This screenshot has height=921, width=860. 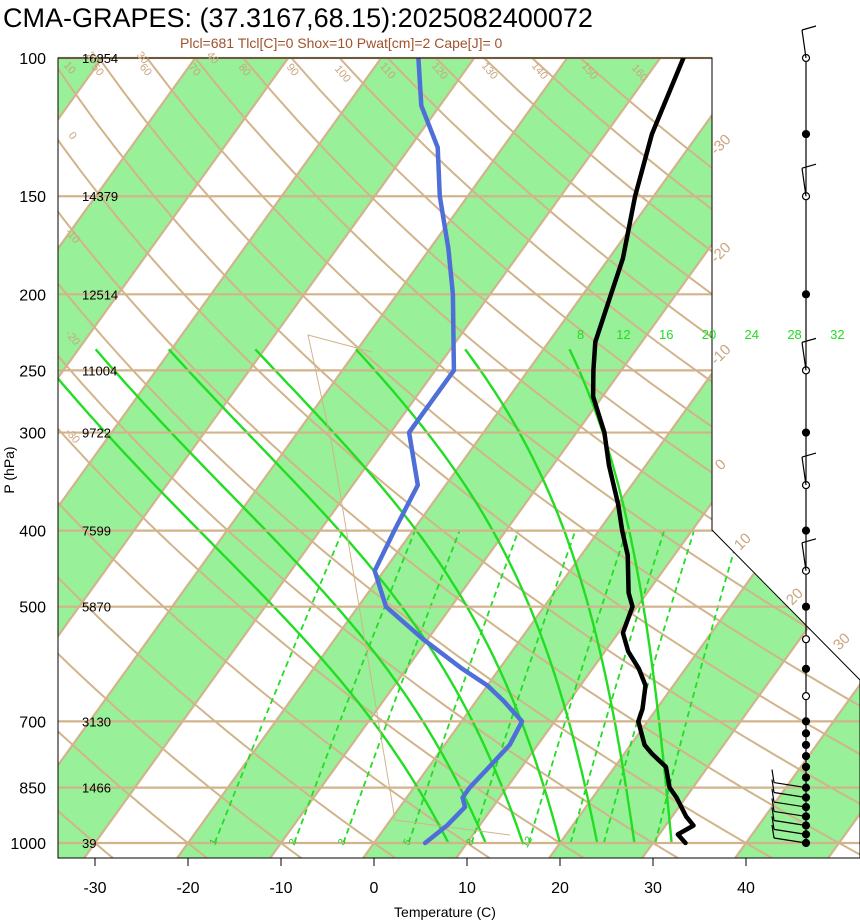 I want to click on height-label: 11004, so click(x=99, y=370).